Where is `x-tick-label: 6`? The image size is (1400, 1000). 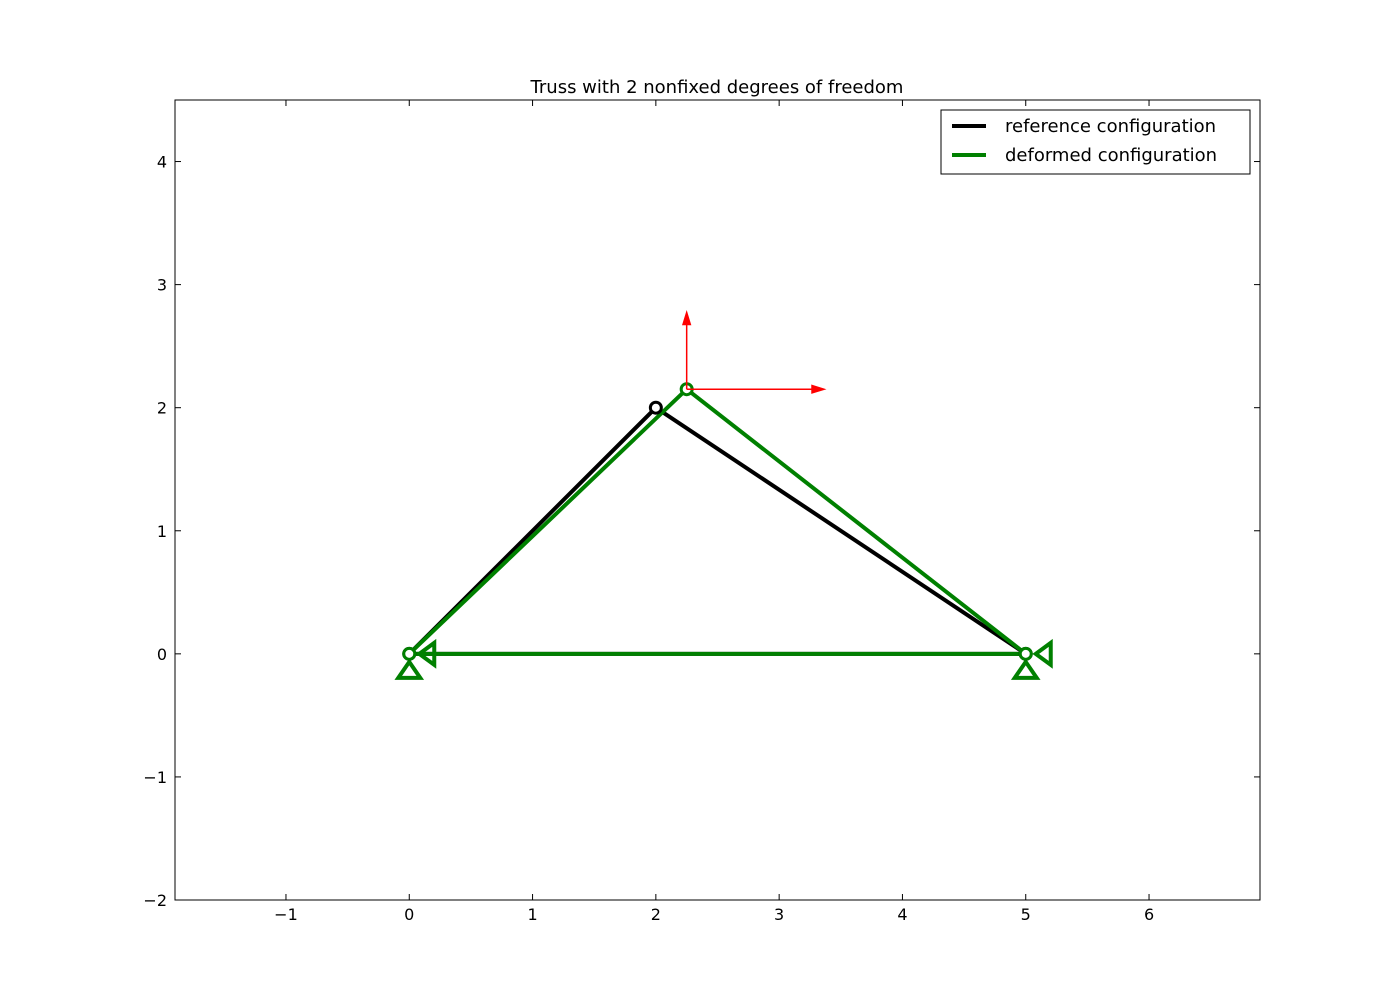
x-tick-label: 6 is located at coordinates (1149, 914).